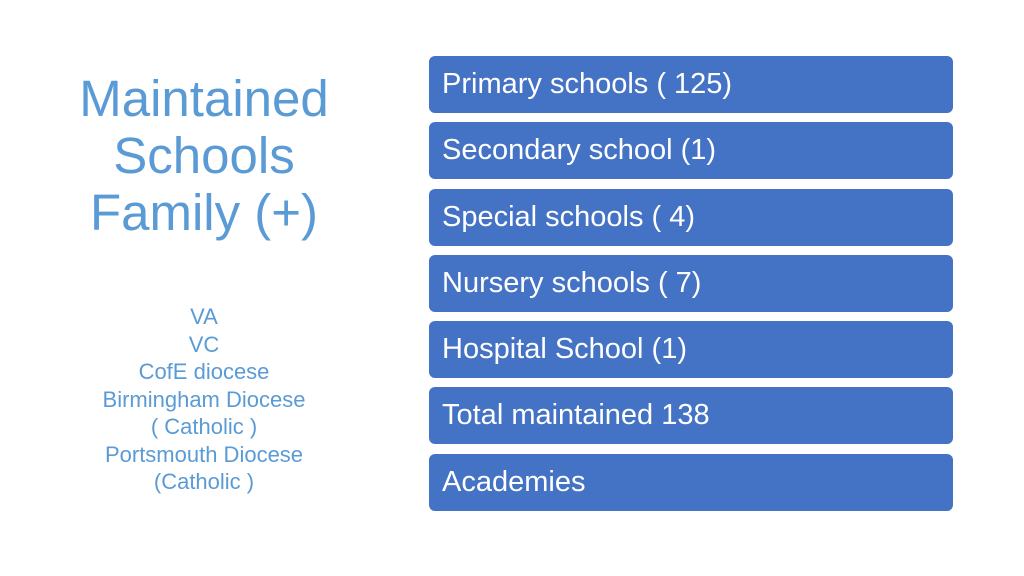 The image size is (1024, 576). What do you see at coordinates (204, 98) in the screenshot?
I see `title-line: Maintained` at bounding box center [204, 98].